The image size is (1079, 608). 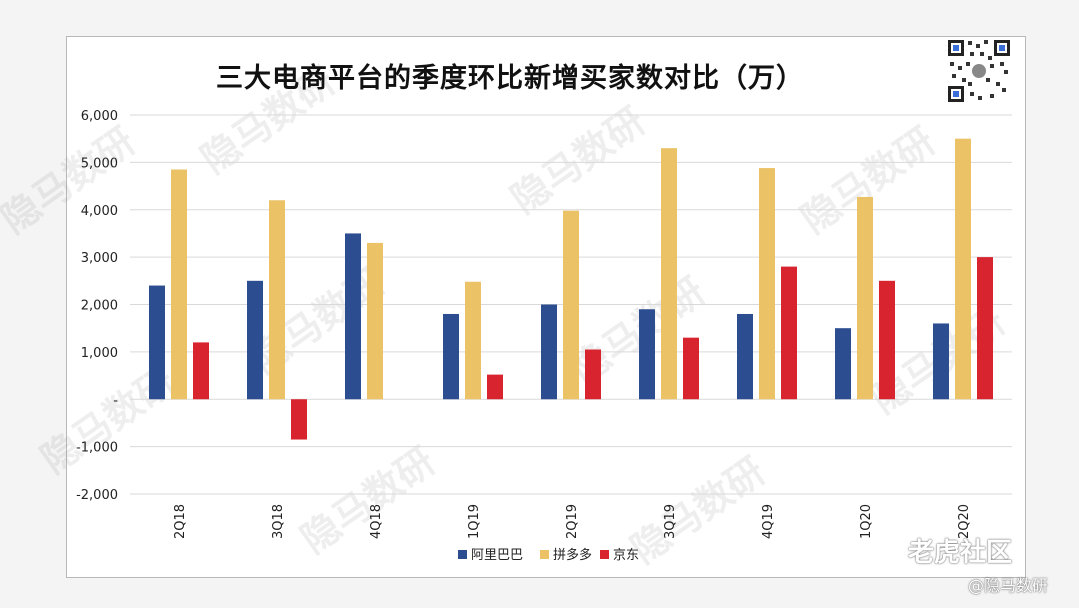 What do you see at coordinates (510, 78) in the screenshot?
I see `chart-title: 三大电商平台的季度环比新增买家数对比（万）` at bounding box center [510, 78].